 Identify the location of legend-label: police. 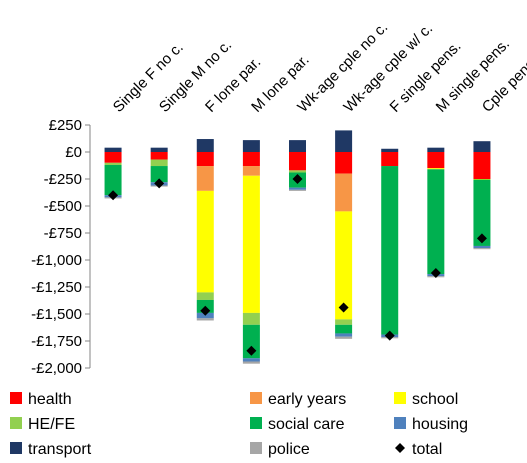
(289, 449).